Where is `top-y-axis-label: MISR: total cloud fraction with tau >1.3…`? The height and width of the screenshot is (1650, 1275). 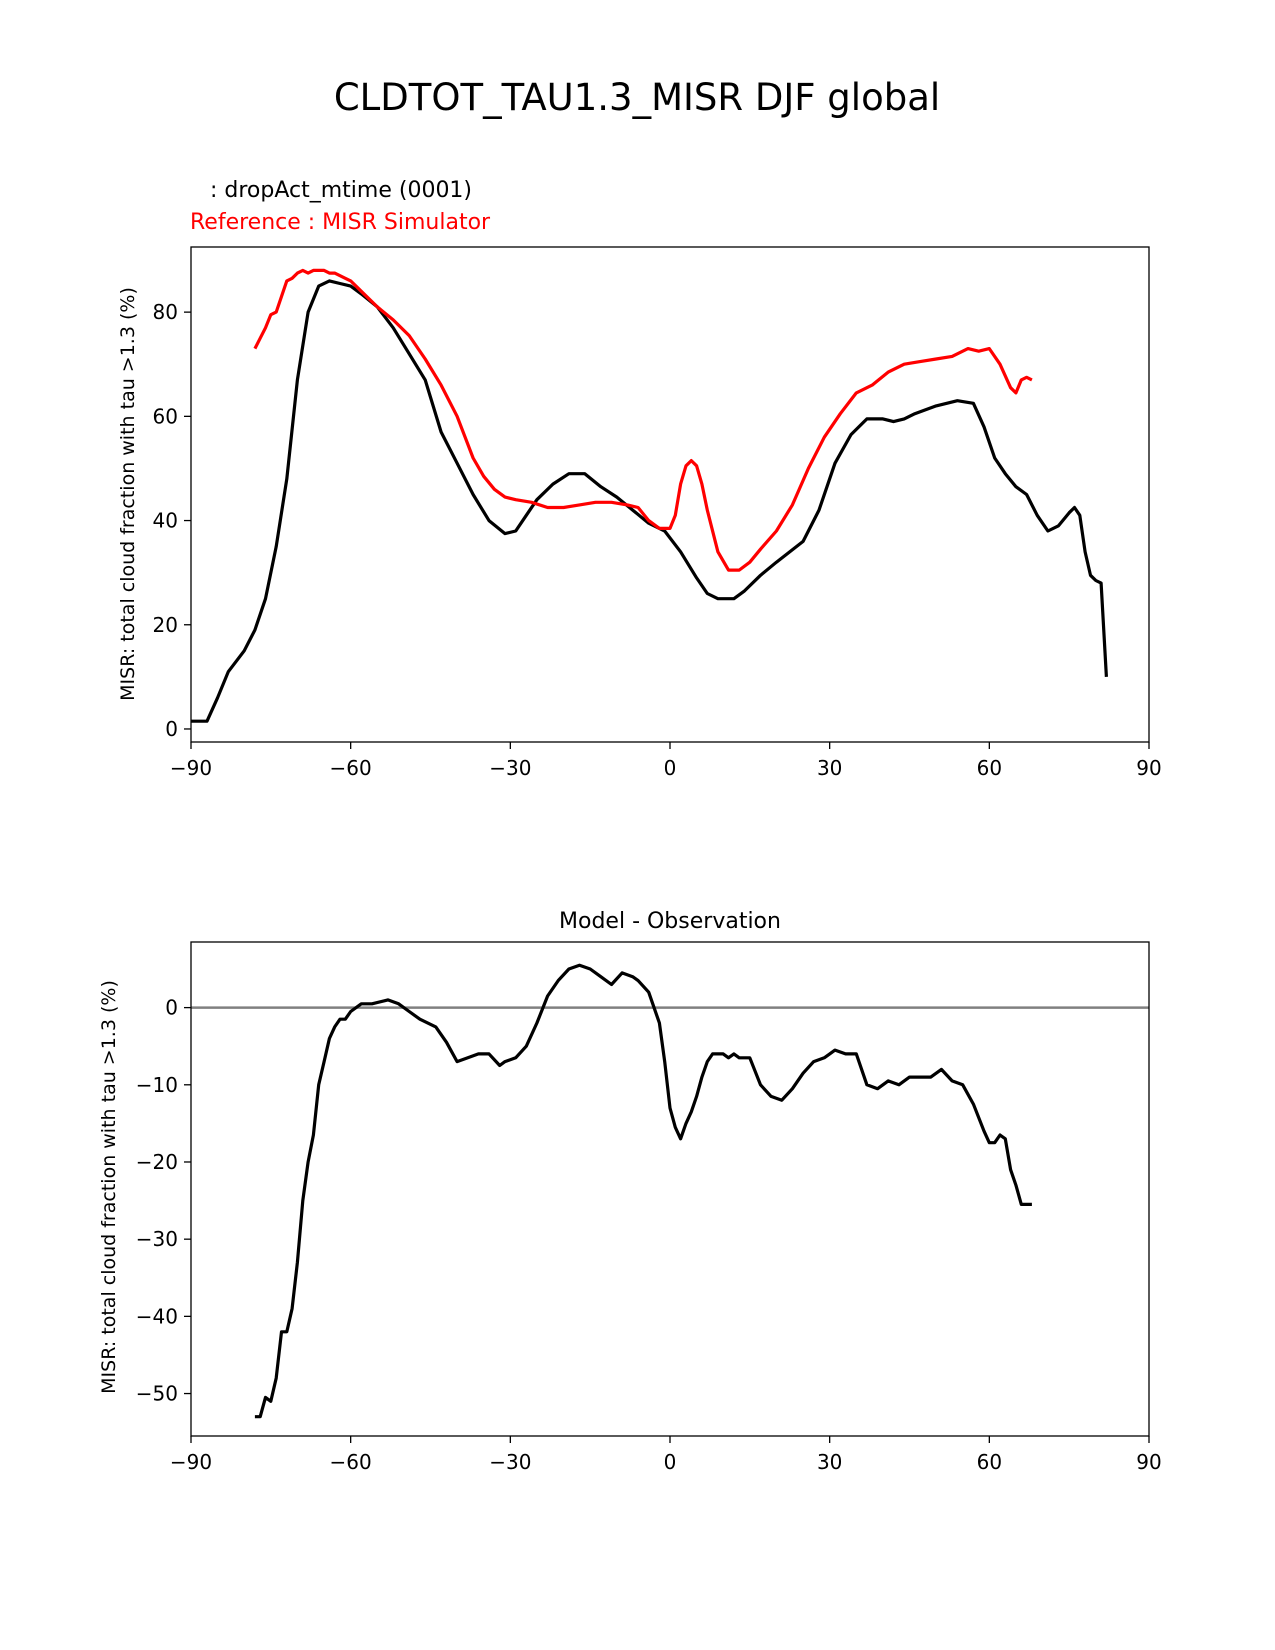 top-y-axis-label: MISR: total cloud fraction with tau >1.3… is located at coordinates (128, 494).